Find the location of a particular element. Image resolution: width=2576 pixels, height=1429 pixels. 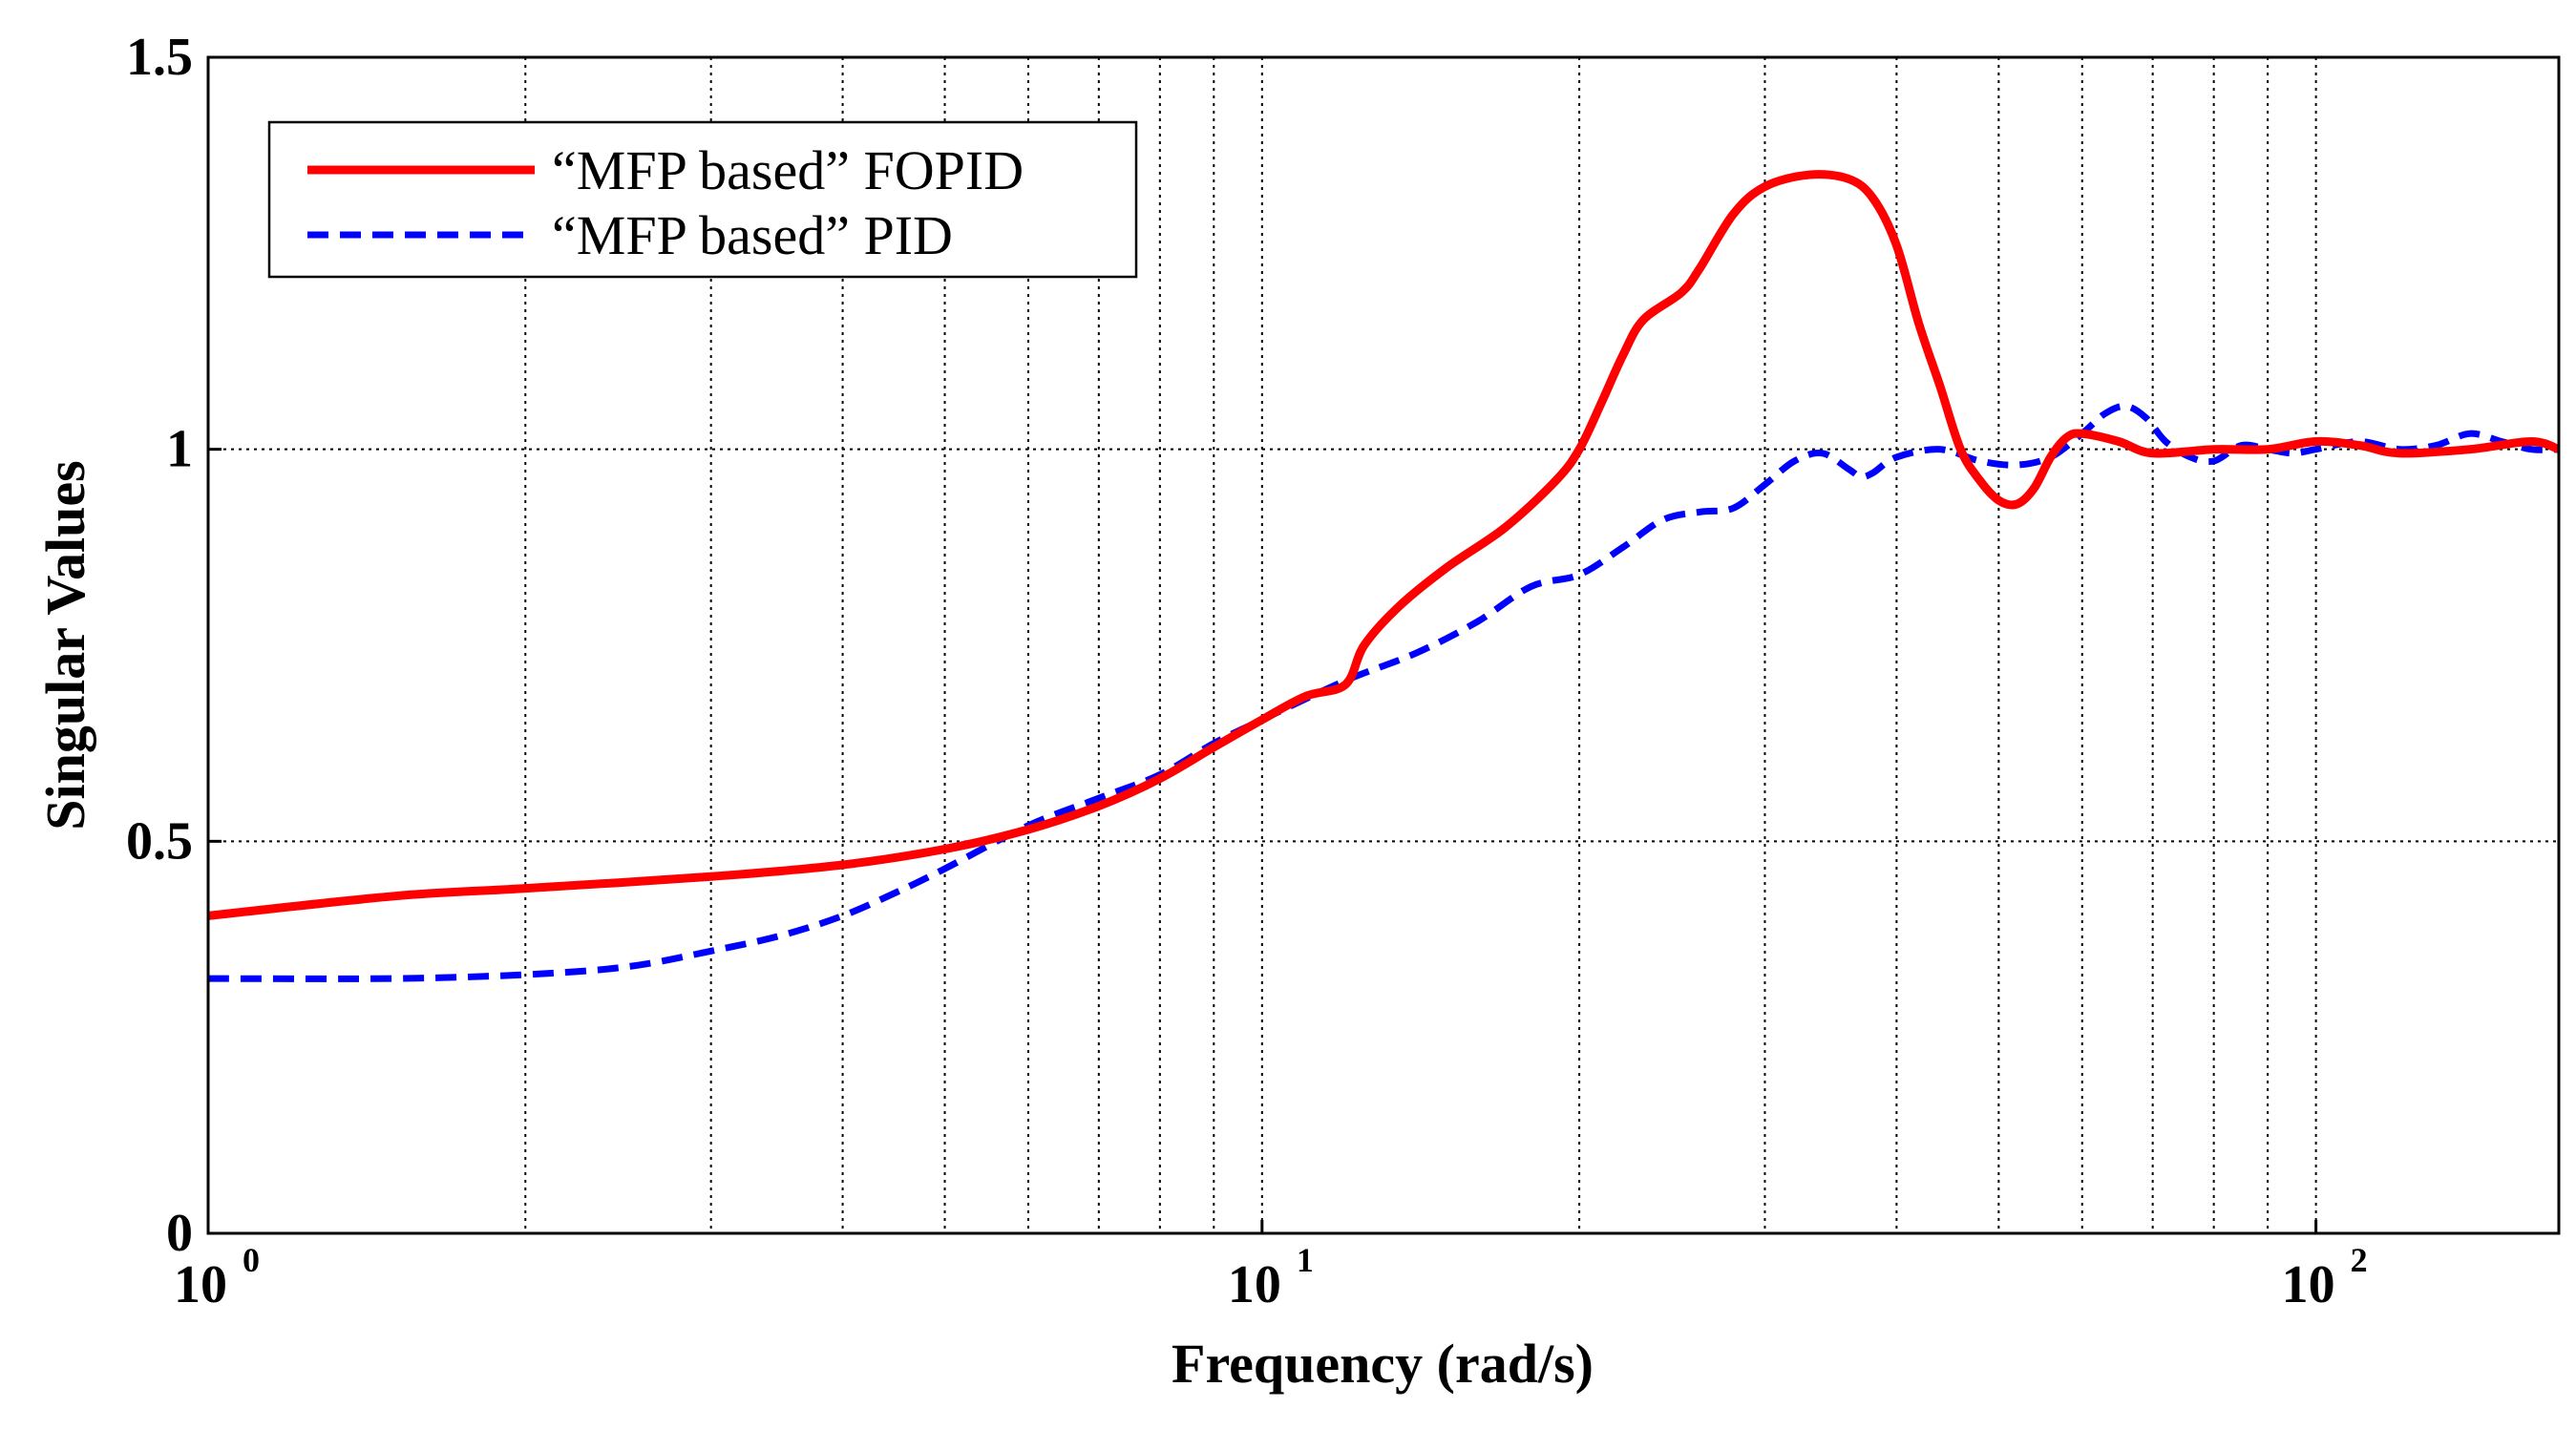

x-tick-label: 10 1 is located at coordinates (1271, 1277).